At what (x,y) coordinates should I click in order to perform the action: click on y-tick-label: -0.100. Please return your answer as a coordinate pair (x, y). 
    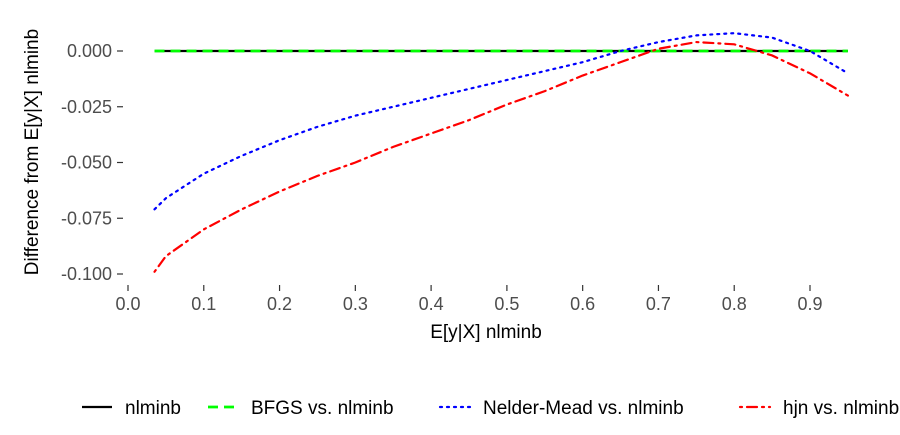
    Looking at the image, I should click on (86, 274).